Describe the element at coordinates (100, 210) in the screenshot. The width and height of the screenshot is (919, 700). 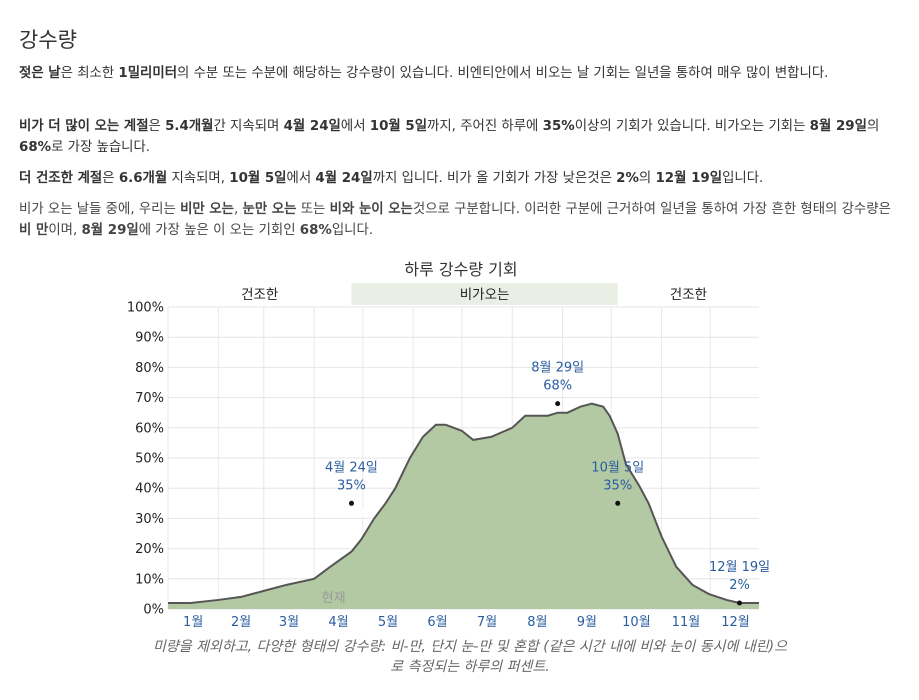
I see `body-text: 비가 오는 날들 중에, 우리는` at that location.